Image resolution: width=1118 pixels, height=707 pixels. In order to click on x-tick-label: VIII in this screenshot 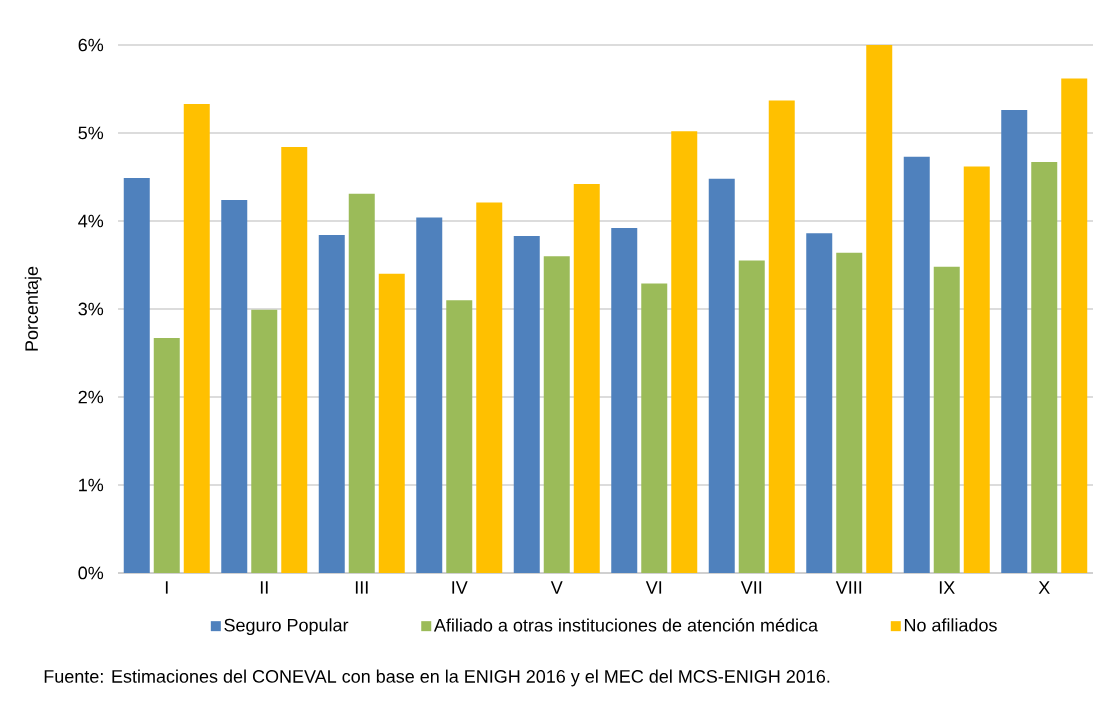, I will do `click(848, 587)`.